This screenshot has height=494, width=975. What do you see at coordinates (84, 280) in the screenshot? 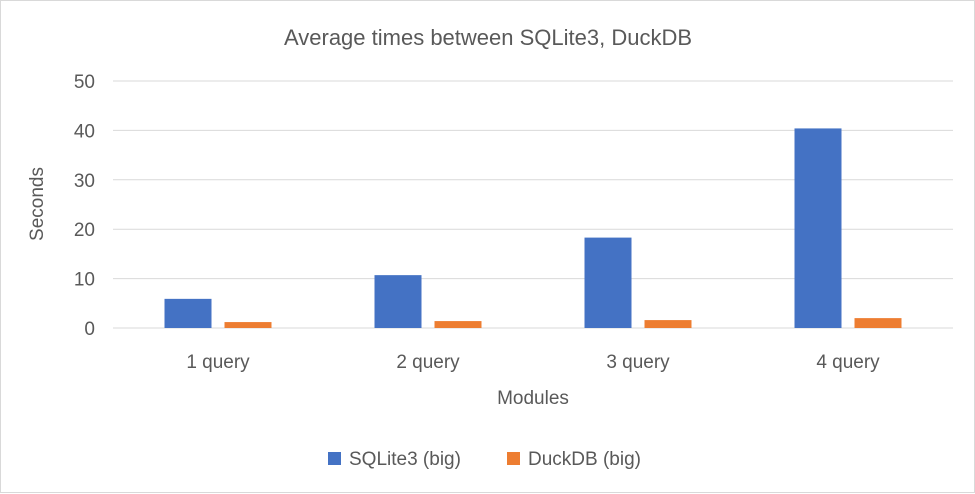
I see `y-tick-label: 10` at bounding box center [84, 280].